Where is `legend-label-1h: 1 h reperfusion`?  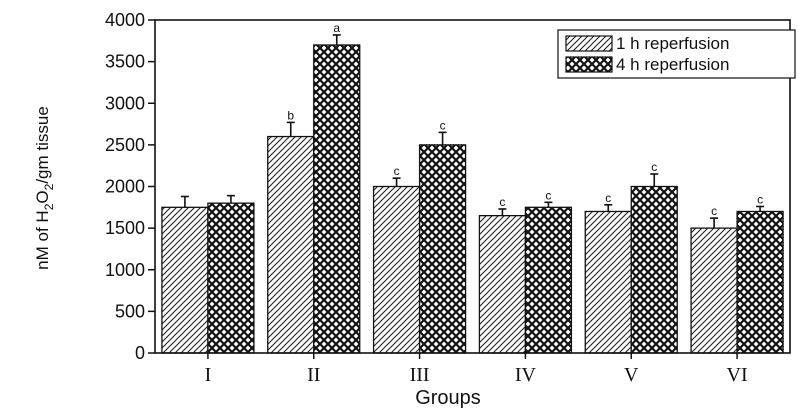
legend-label-1h: 1 h reperfusion is located at coordinates (672, 43).